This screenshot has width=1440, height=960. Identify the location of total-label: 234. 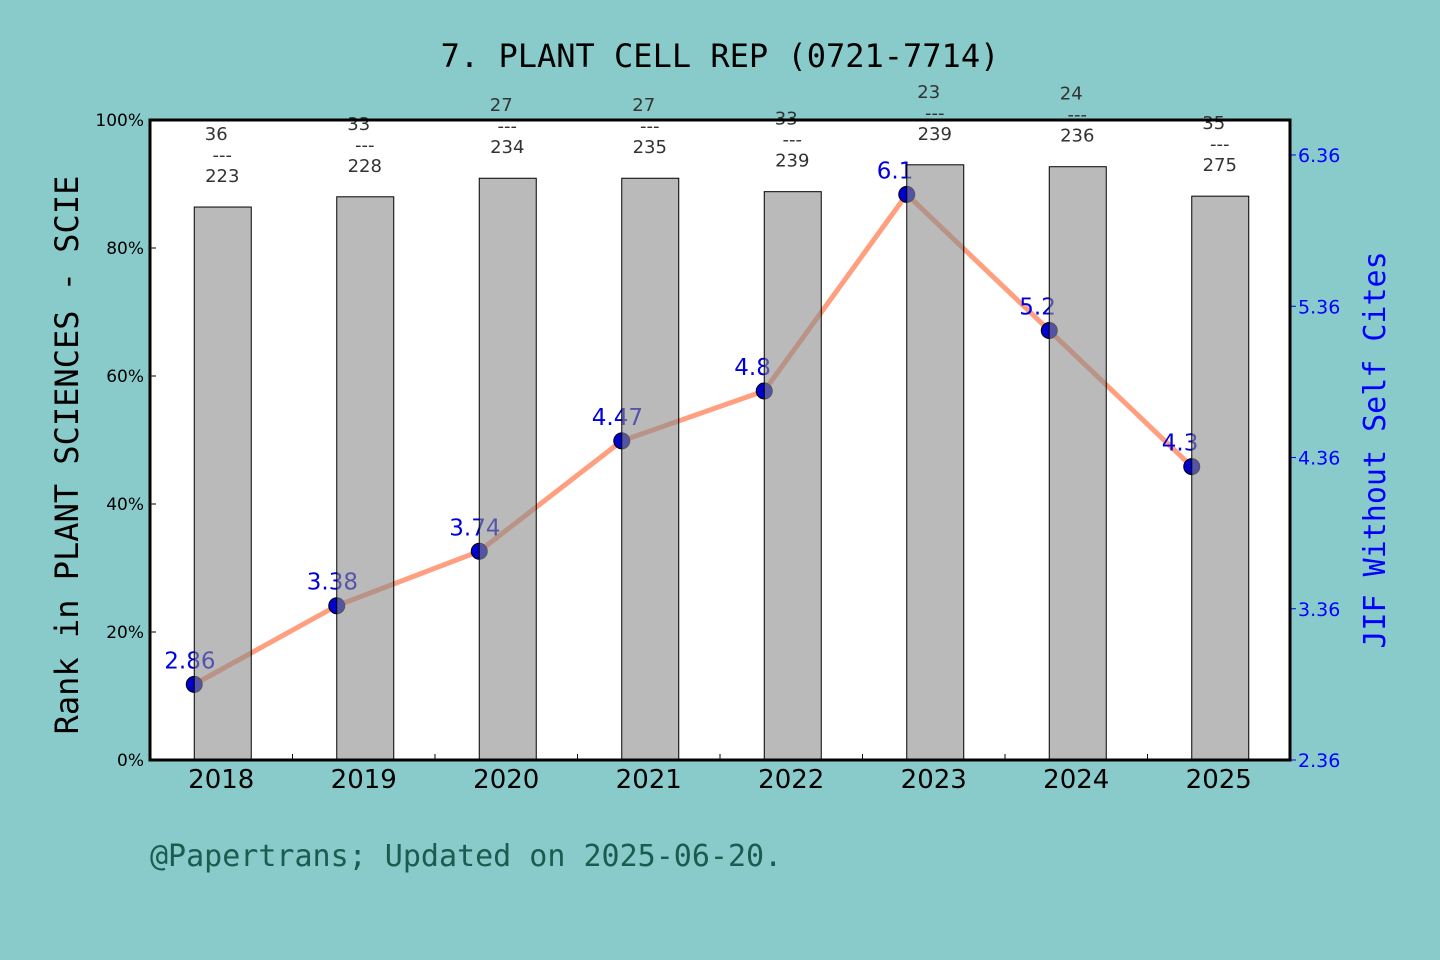
(507, 147).